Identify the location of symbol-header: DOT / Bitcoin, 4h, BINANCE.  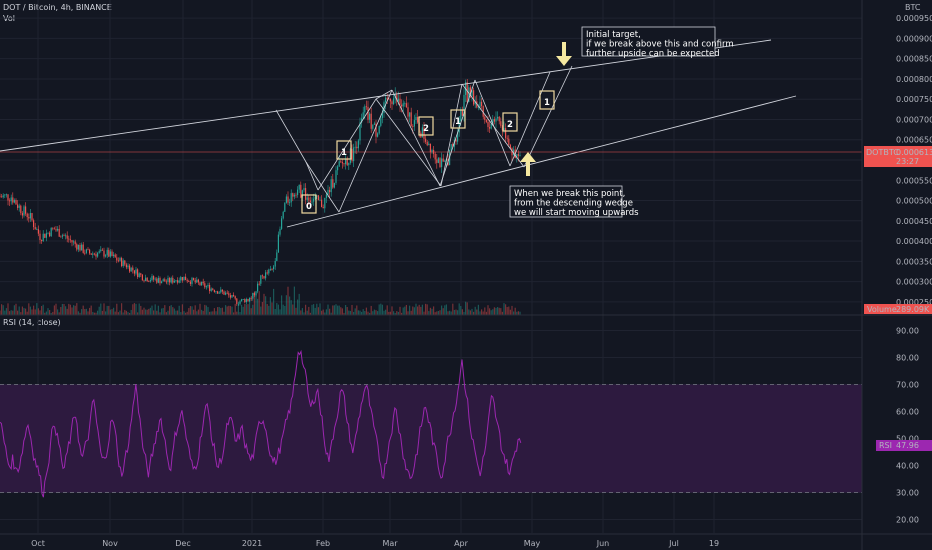
(57, 7).